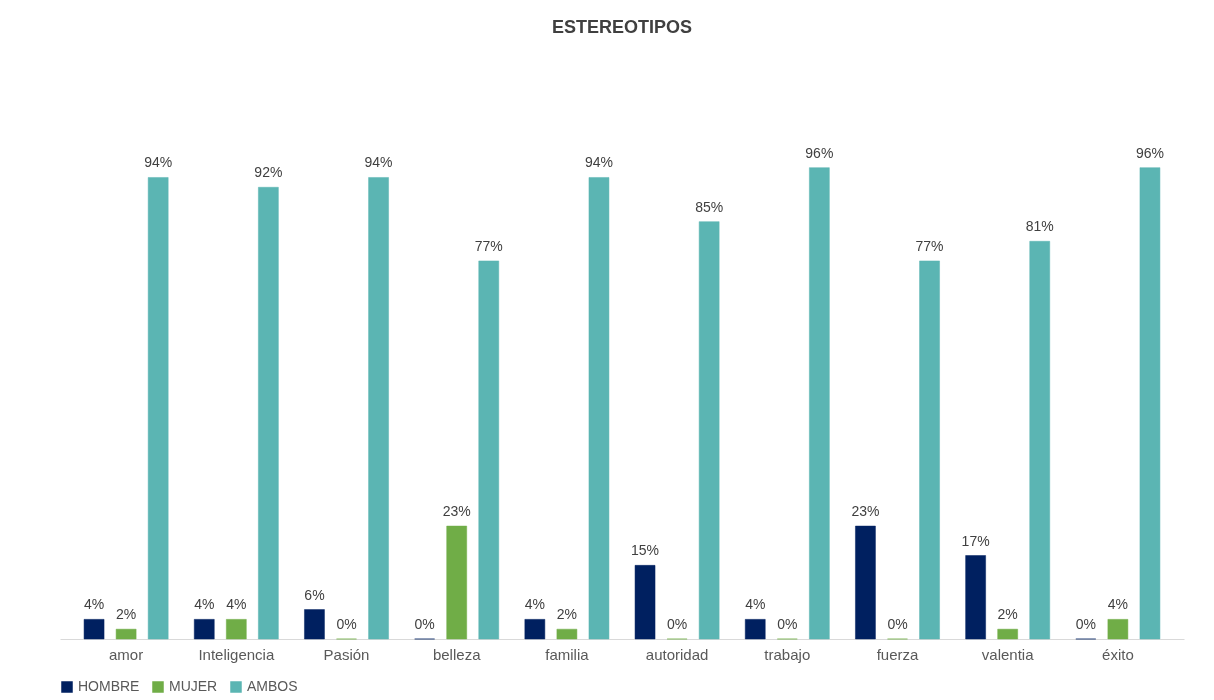  I want to click on data-label: 92%, so click(268, 172).